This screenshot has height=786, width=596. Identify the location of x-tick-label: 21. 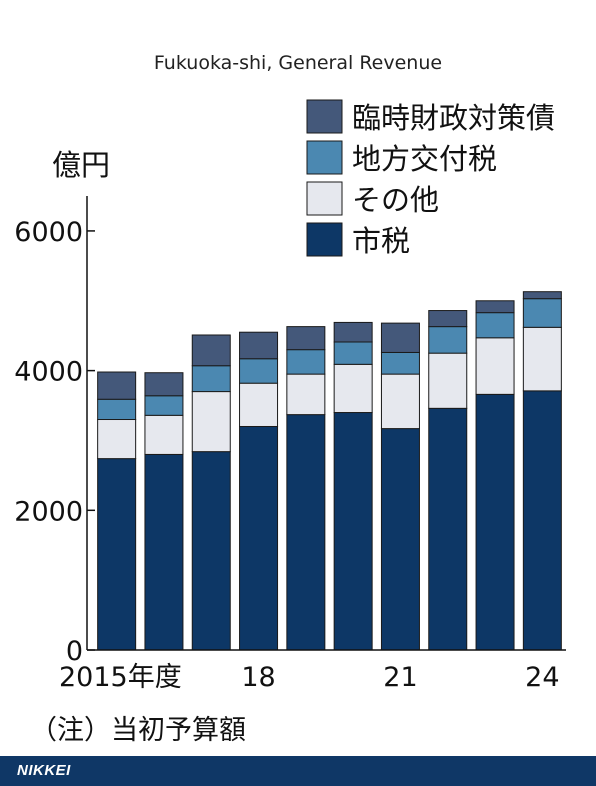
(400, 677).